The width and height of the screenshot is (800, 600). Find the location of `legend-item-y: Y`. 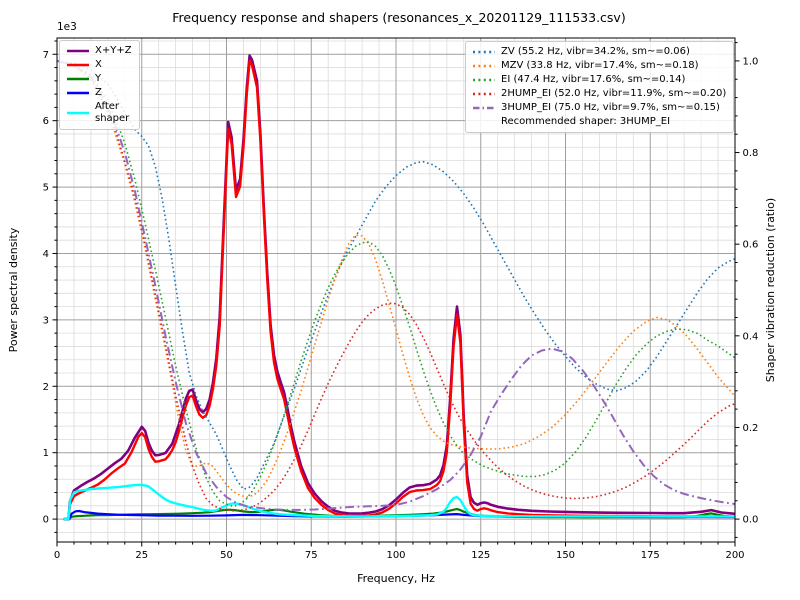

legend-item-y: Y is located at coordinates (99, 79).